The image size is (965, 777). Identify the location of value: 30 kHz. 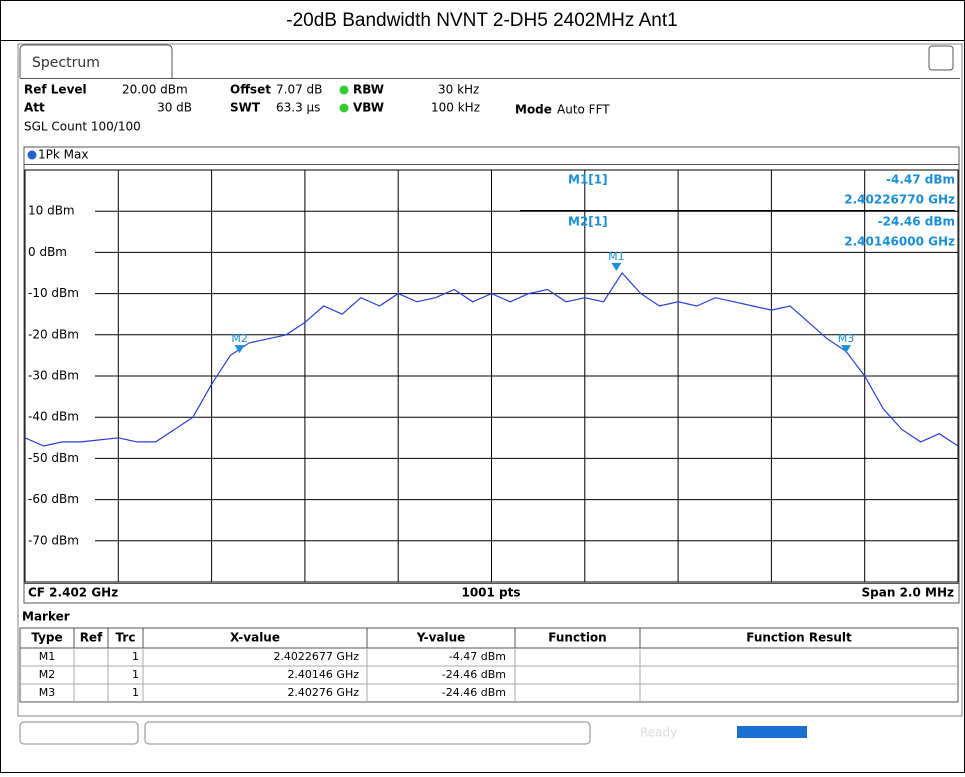
(458, 90).